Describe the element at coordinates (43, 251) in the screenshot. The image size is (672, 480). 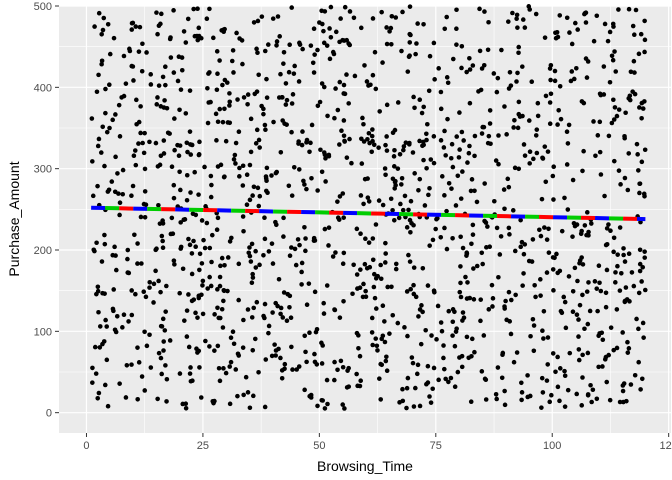
I see `y-tick-label: 200` at that location.